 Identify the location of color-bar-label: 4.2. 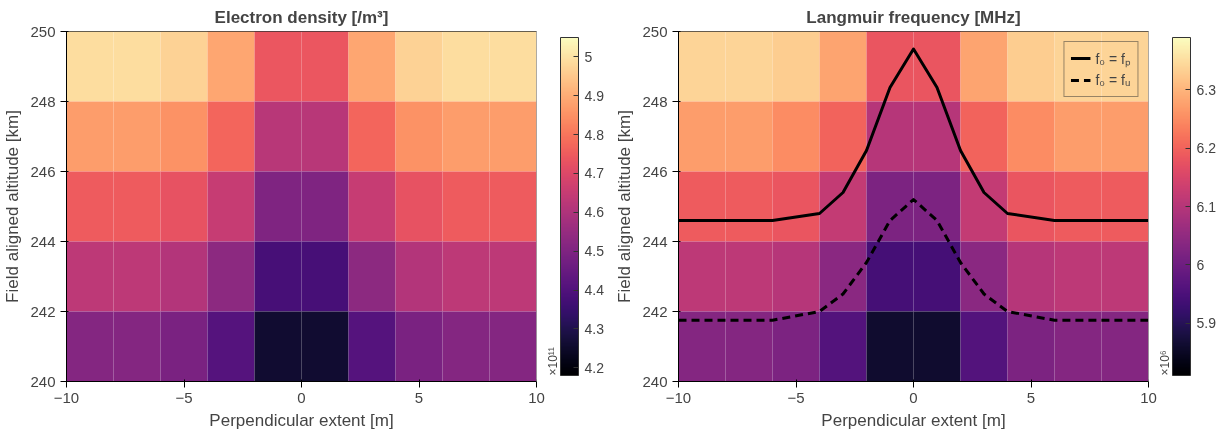
(594, 367).